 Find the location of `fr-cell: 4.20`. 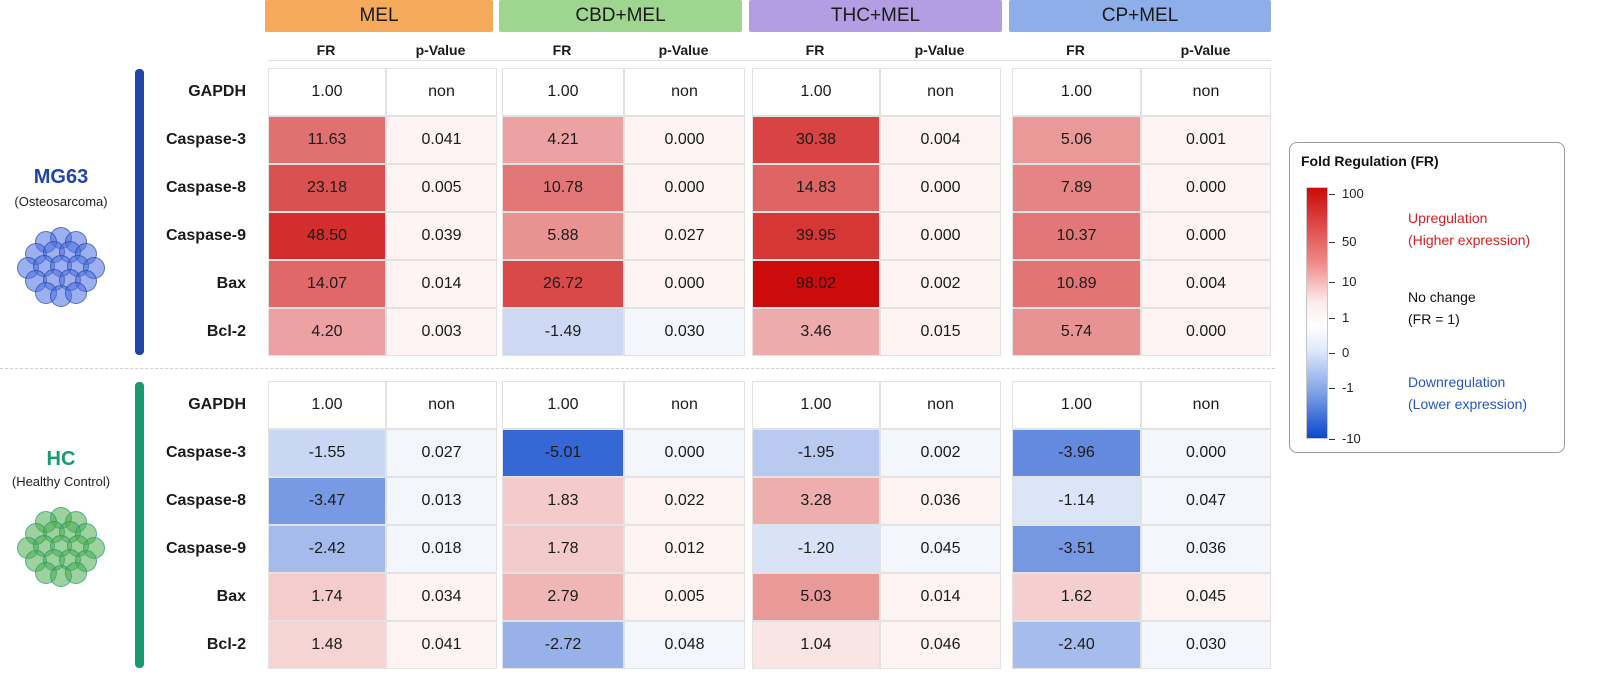

fr-cell: 4.20 is located at coordinates (327, 332).